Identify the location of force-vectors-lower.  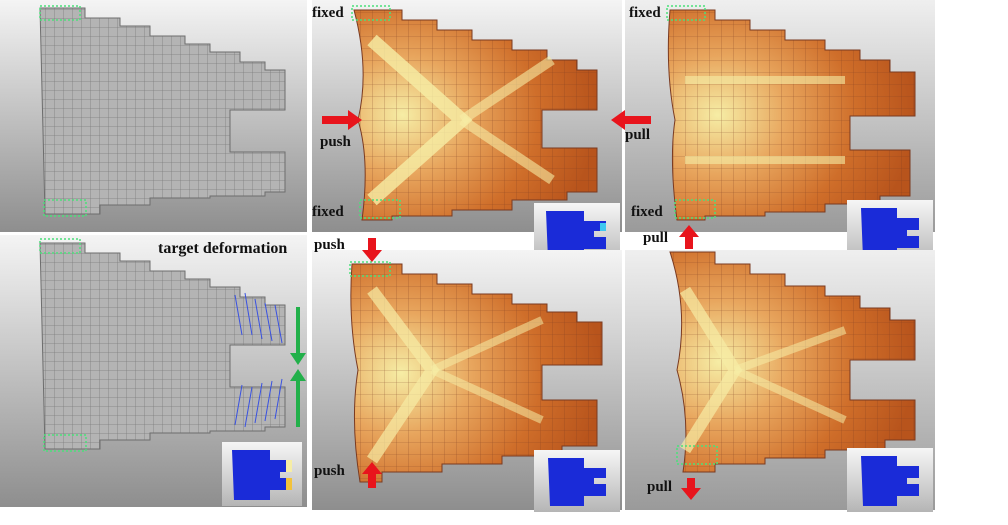
(258, 403).